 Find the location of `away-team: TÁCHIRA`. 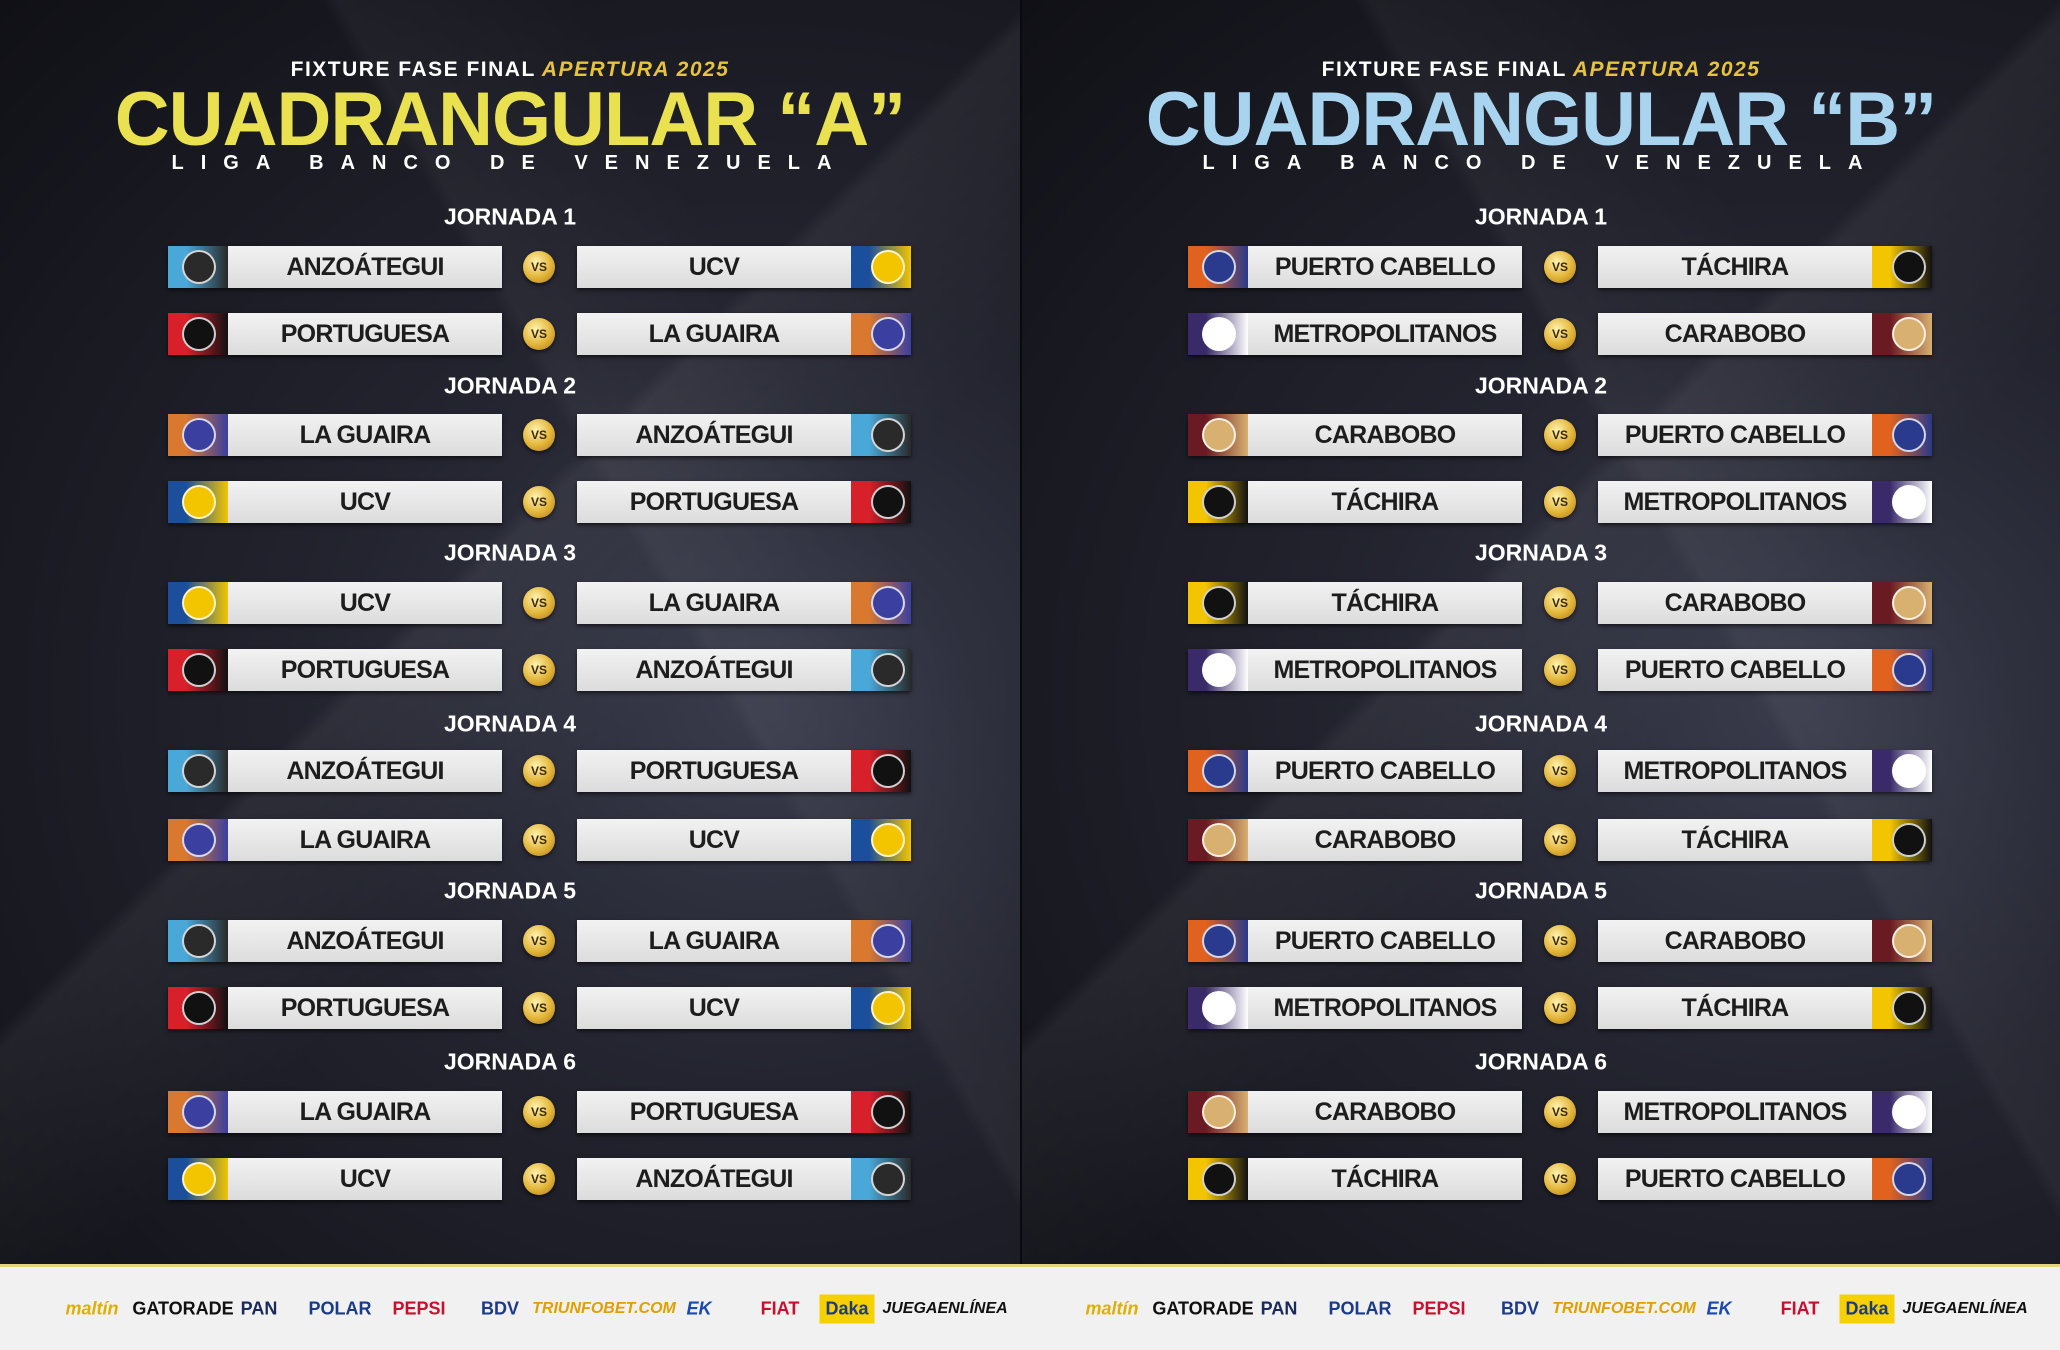

away-team: TÁCHIRA is located at coordinates (1765, 840).